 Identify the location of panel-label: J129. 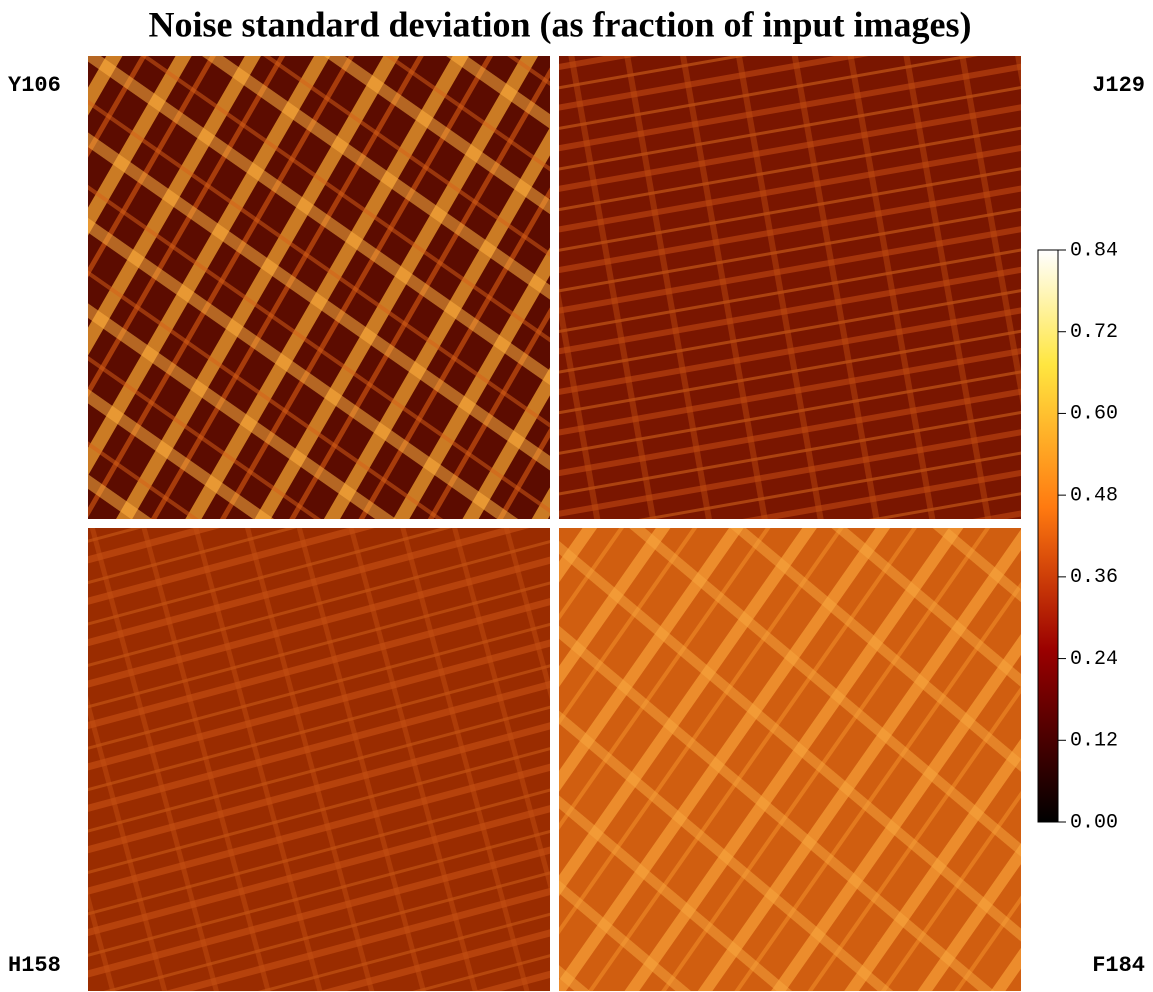
(1118, 85).